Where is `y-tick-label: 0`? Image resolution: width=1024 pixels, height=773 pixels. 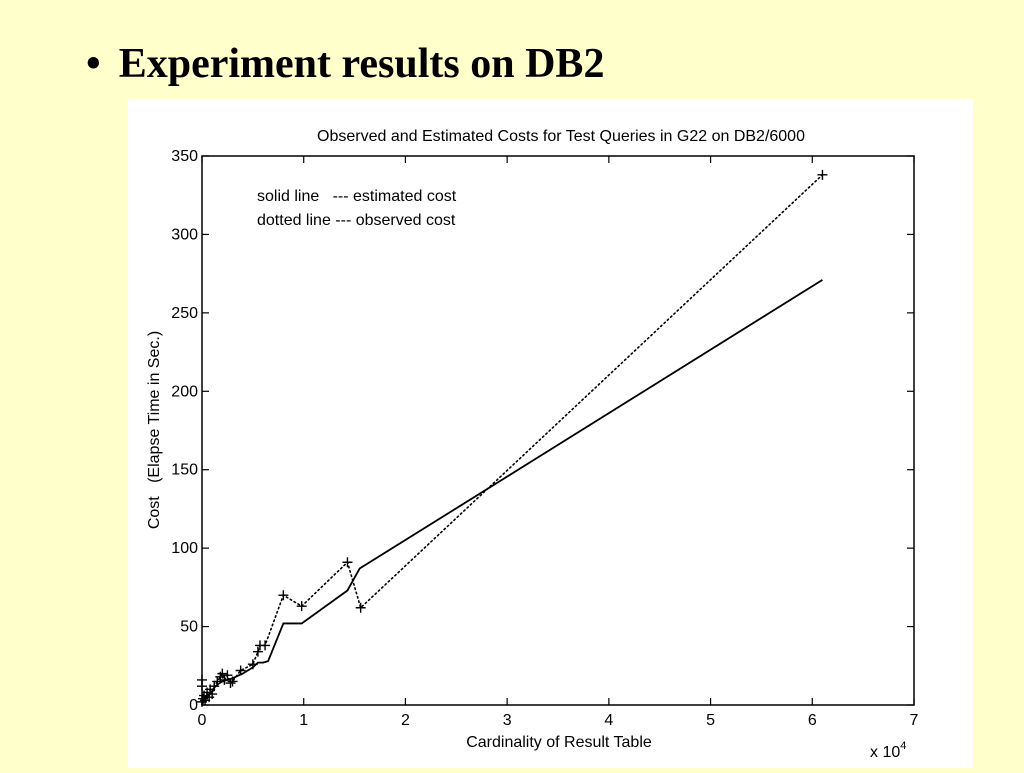 y-tick-label: 0 is located at coordinates (193, 705).